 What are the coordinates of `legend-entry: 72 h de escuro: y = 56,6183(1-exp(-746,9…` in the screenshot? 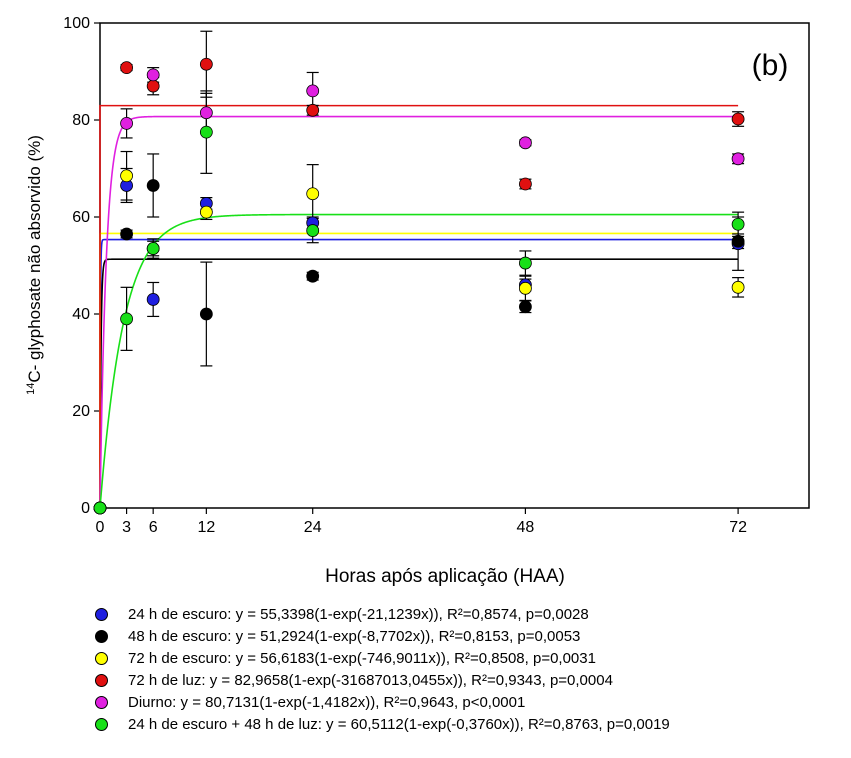 It's located at (470, 658).